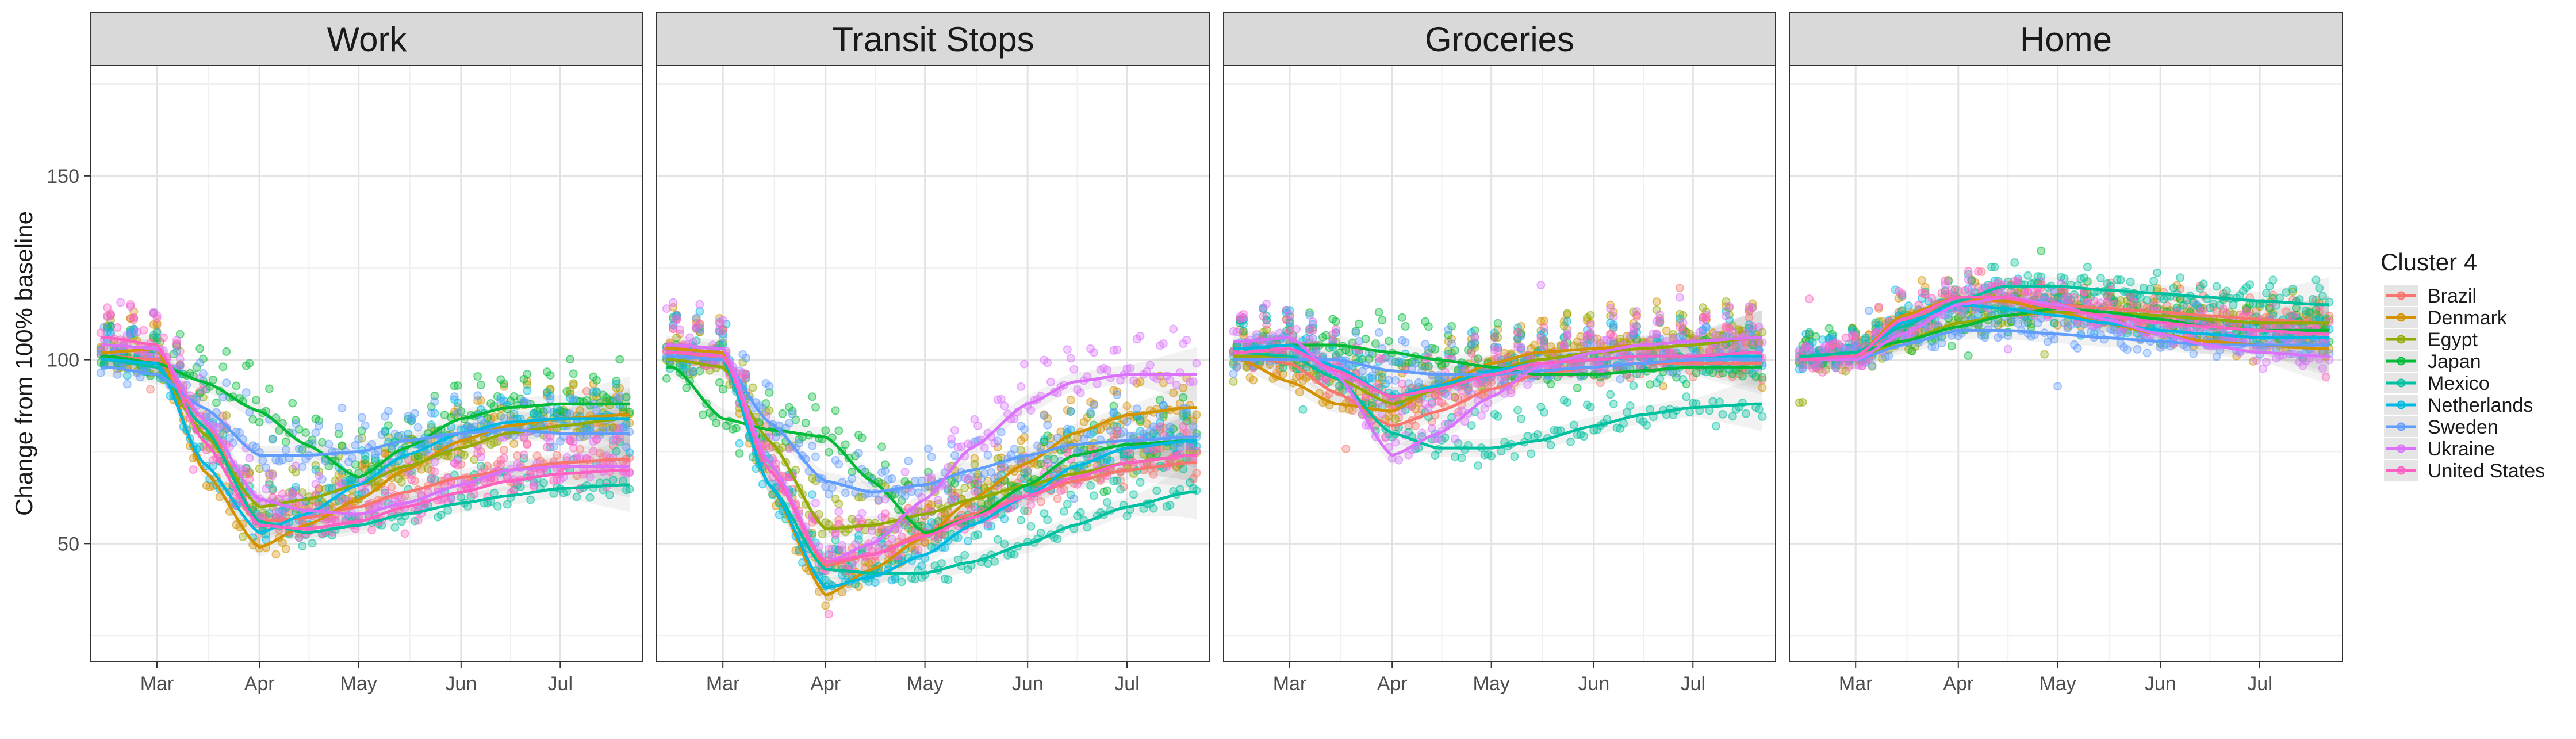  Describe the element at coordinates (1126, 684) in the screenshot. I see `x-tick-label: Jul` at that location.